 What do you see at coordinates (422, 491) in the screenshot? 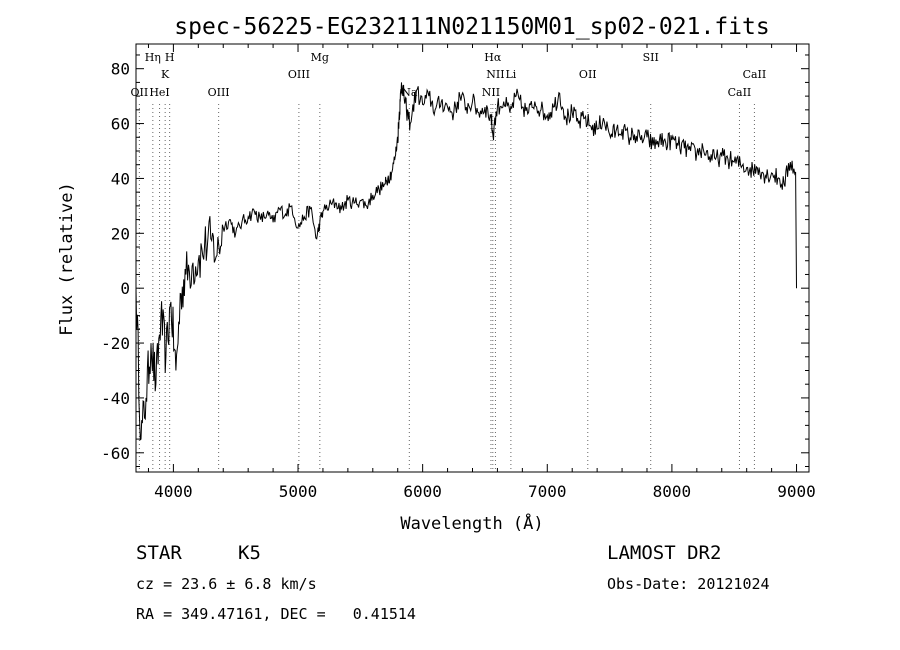
I see `x-tick-label: 6000` at bounding box center [422, 491].